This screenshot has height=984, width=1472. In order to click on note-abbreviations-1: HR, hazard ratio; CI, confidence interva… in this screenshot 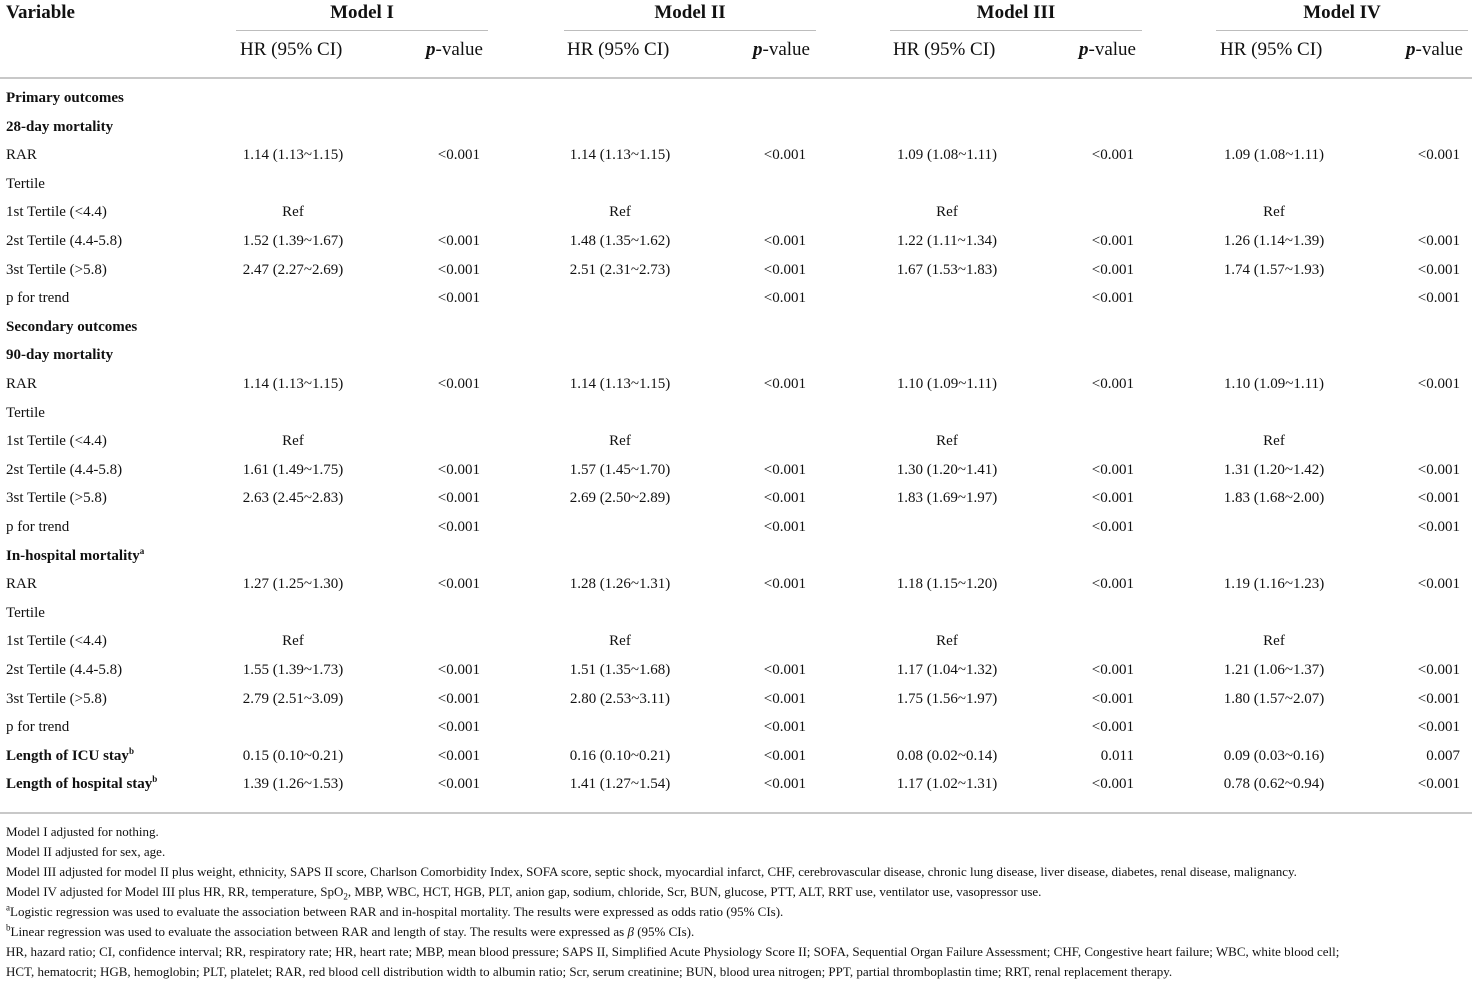, I will do `click(673, 951)`.